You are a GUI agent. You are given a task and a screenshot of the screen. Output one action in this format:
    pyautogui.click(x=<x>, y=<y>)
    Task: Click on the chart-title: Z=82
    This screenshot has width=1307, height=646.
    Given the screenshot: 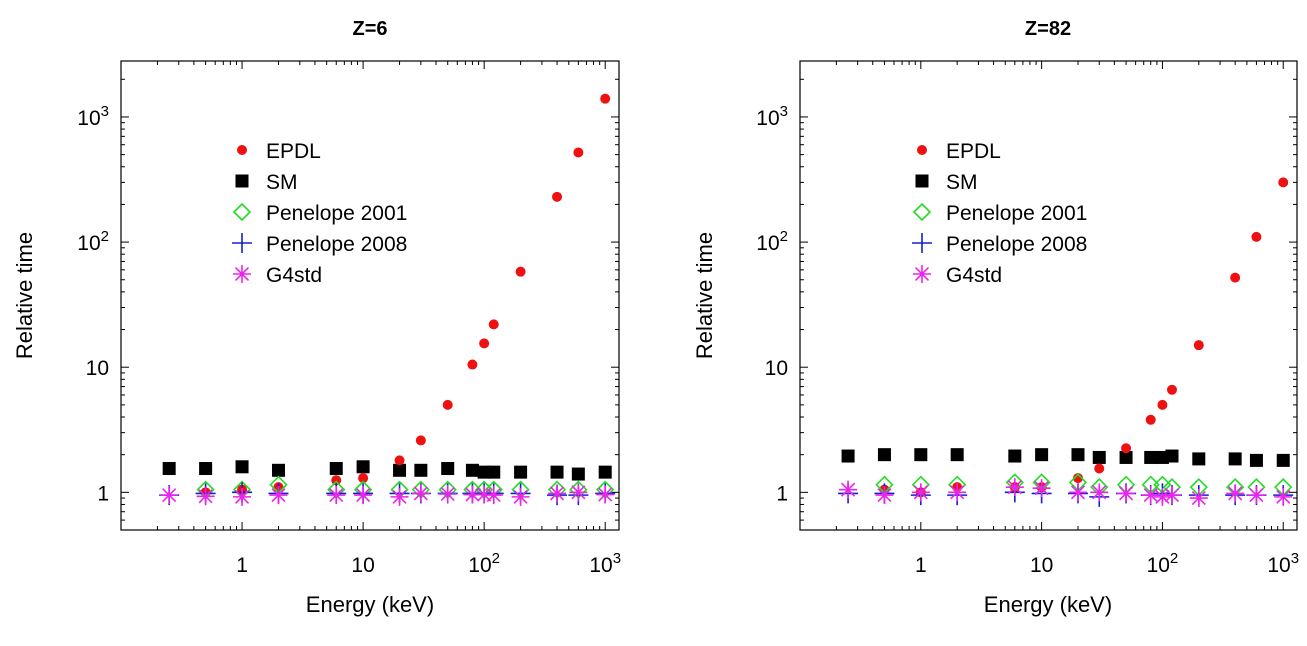 What is the action you would take?
    pyautogui.click(x=1048, y=29)
    